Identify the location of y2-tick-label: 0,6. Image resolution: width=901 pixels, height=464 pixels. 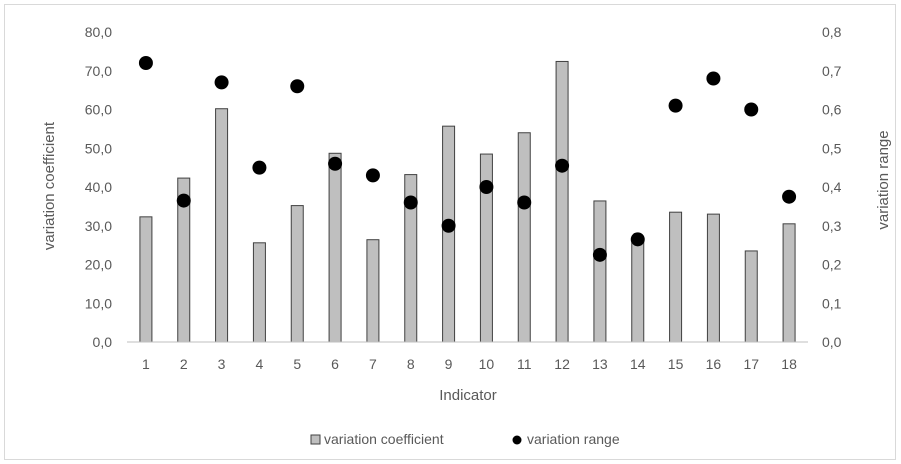
(832, 110).